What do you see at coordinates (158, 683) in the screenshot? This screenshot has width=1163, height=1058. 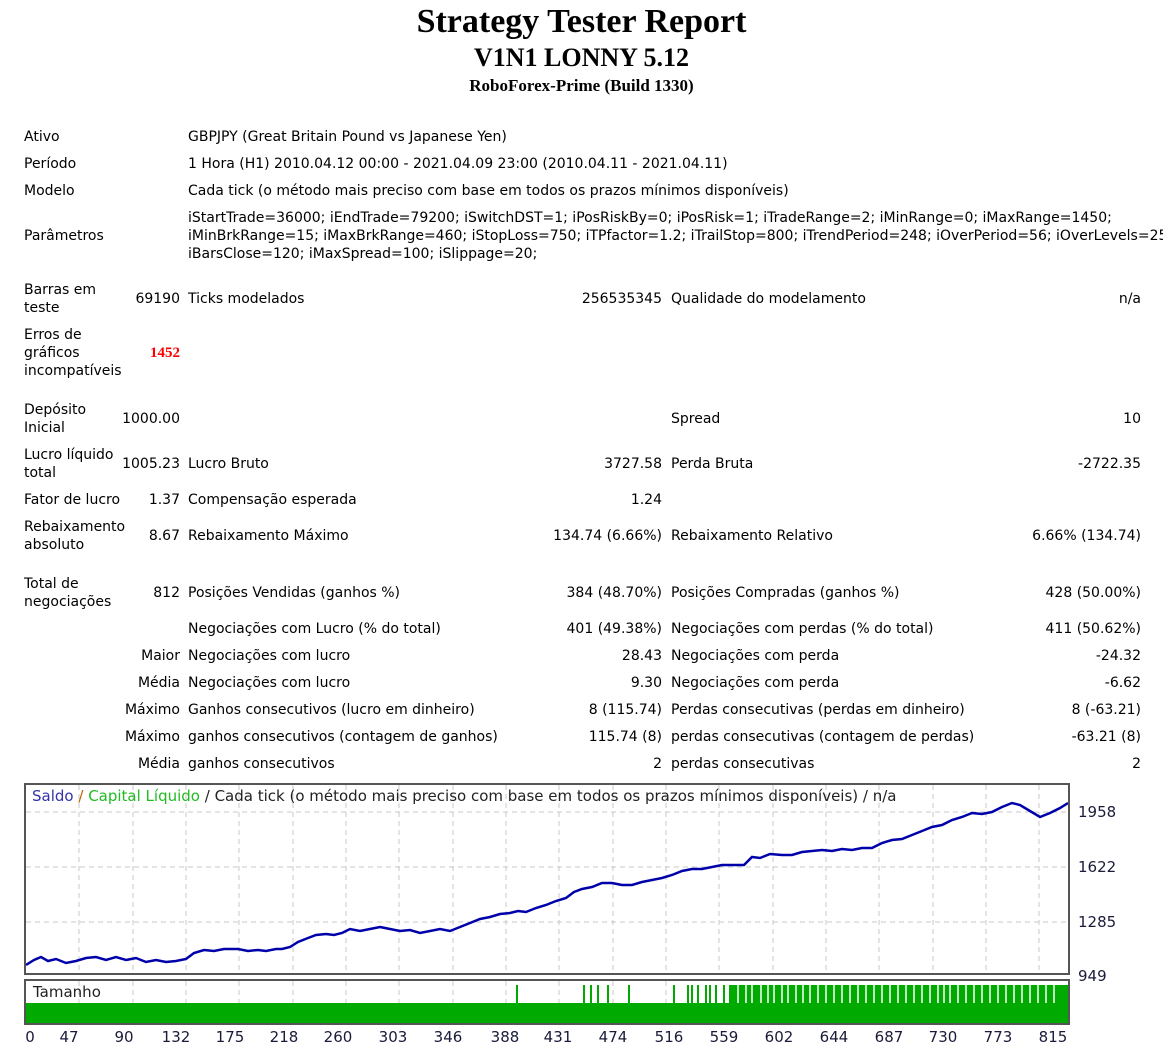 I see `average-prefix: Média` at bounding box center [158, 683].